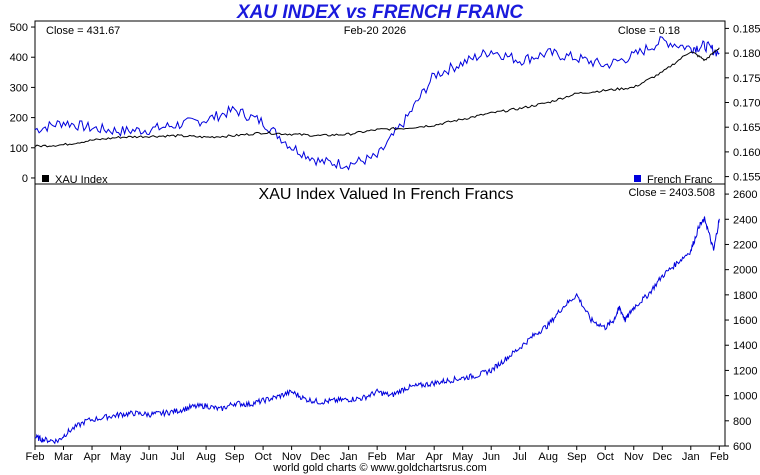 Image resolution: width=760 pixels, height=475 pixels. What do you see at coordinates (19, 88) in the screenshot?
I see `top-left-tick-label: 300` at bounding box center [19, 88].